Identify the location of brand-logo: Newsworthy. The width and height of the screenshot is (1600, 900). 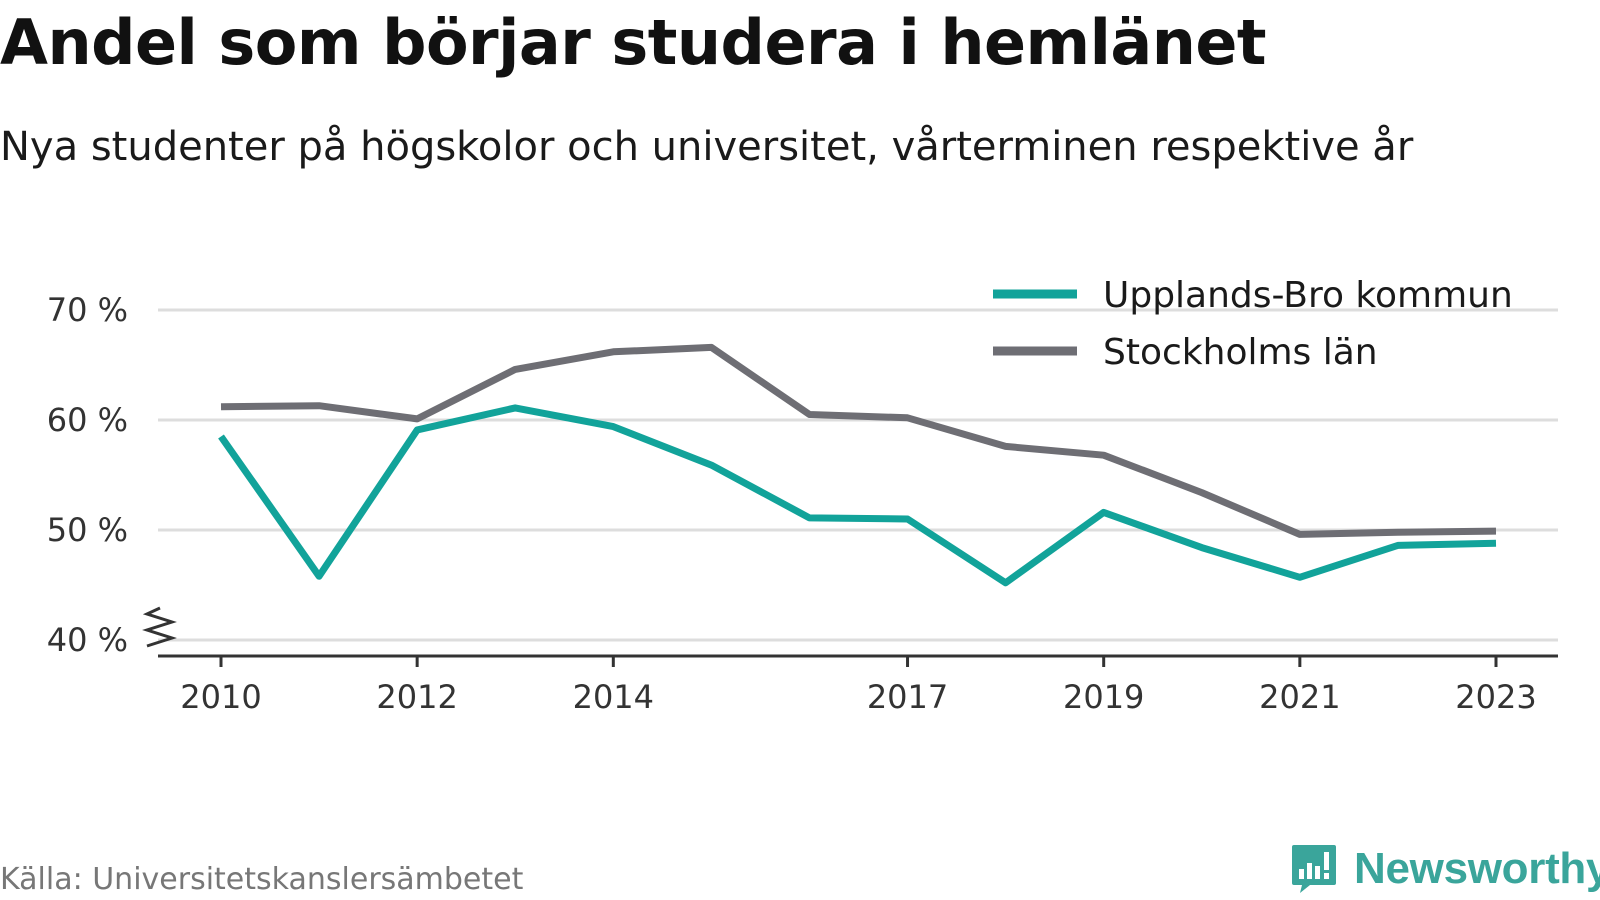
(1445, 869).